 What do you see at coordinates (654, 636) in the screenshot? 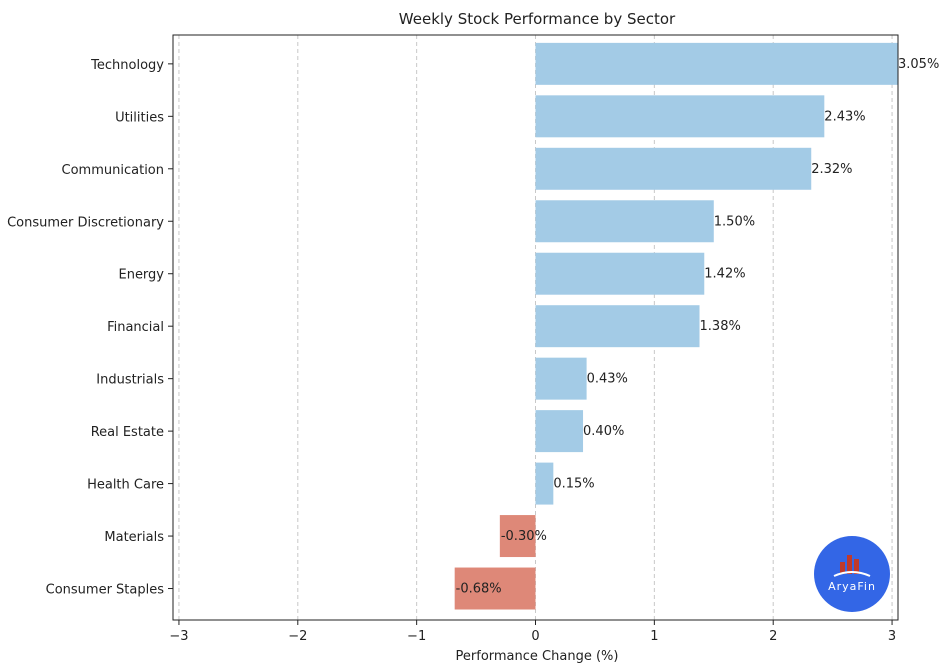
I see `x-tick-label: 1` at bounding box center [654, 636].